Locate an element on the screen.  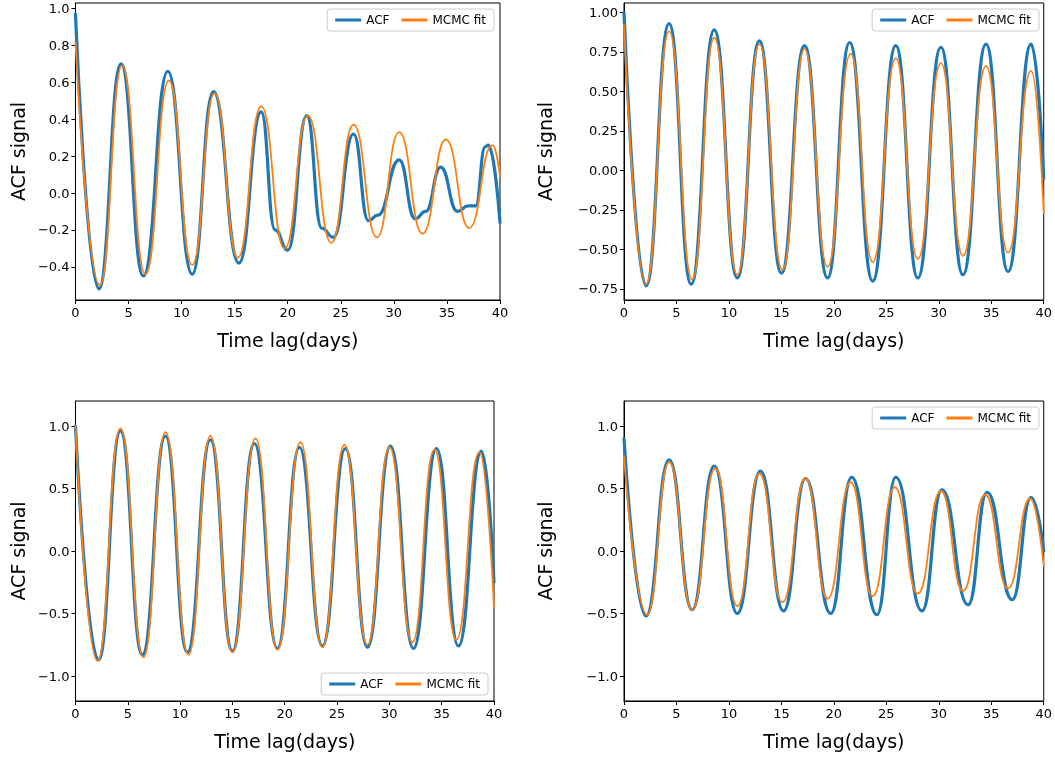
y-tick-label: 0.00 is located at coordinates (603, 170).